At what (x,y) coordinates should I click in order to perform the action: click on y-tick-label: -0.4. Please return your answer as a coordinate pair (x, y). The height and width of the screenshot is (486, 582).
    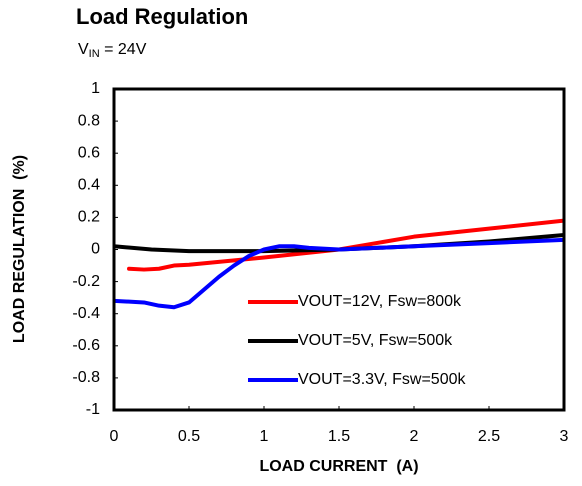
    Looking at the image, I should click on (86, 313).